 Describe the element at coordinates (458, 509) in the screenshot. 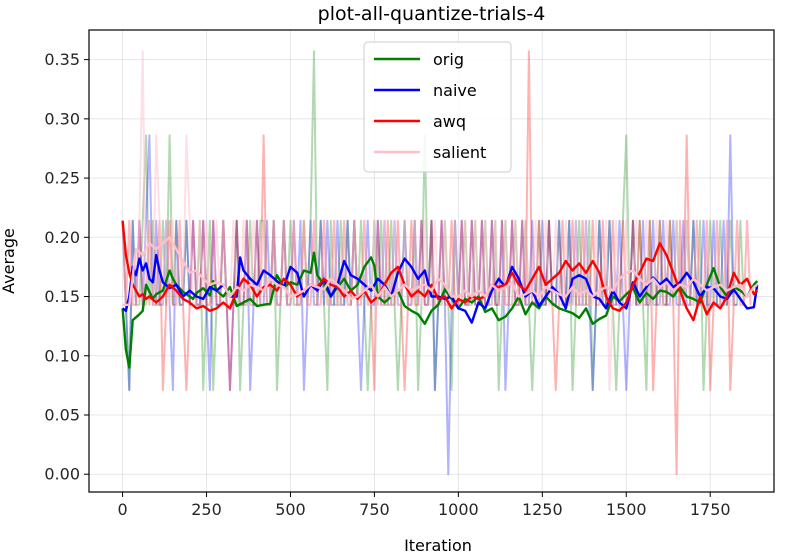

I see `x-tick-label: 1000` at that location.